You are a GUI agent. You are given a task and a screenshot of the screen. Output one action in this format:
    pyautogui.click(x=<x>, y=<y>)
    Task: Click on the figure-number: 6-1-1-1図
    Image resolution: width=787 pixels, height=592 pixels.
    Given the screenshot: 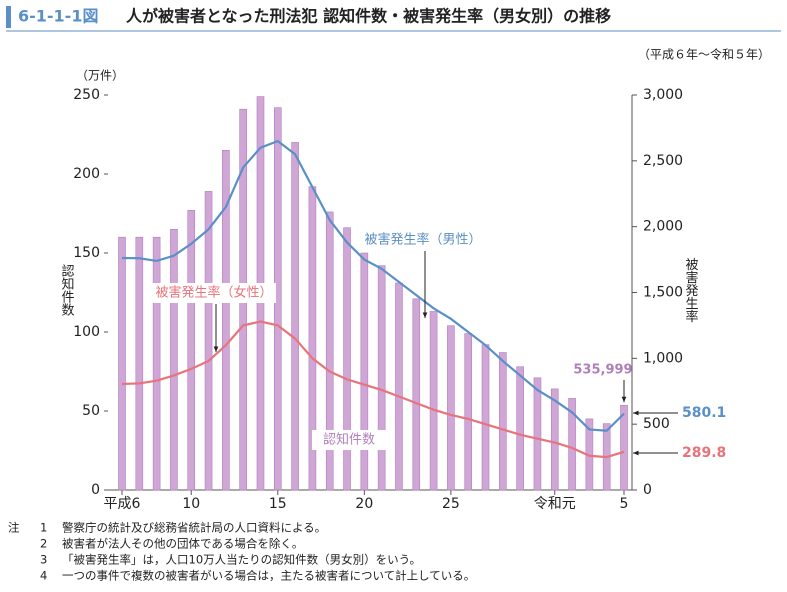 What is the action you would take?
    pyautogui.click(x=58, y=16)
    